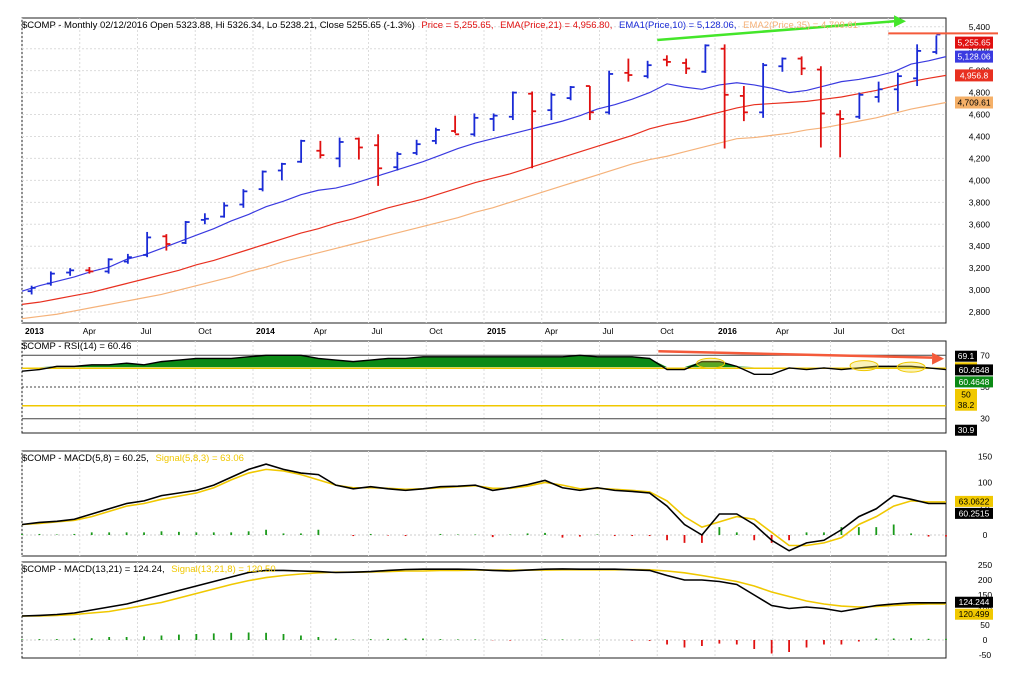  What do you see at coordinates (483, 507) in the screenshot?
I see `macd1-macd-line` at bounding box center [483, 507].